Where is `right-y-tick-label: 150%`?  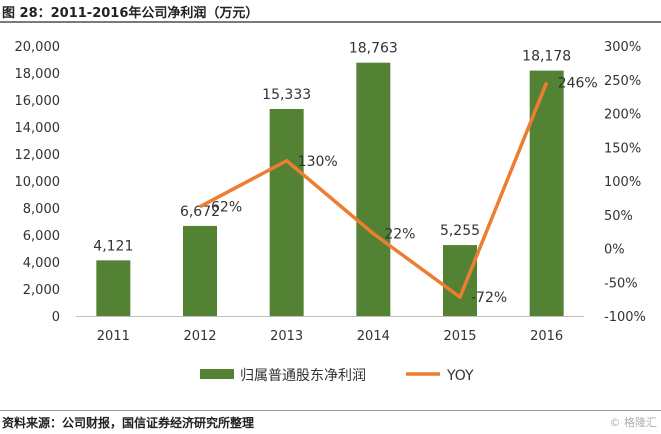
right-y-tick-label: 150% is located at coordinates (622, 148).